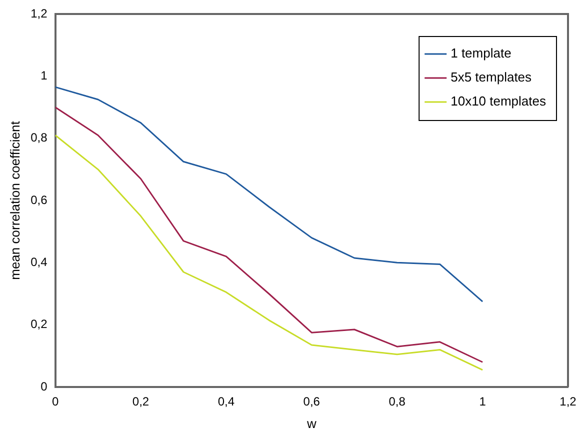  I want to click on y-tick-label: 0,4, so click(39, 261).